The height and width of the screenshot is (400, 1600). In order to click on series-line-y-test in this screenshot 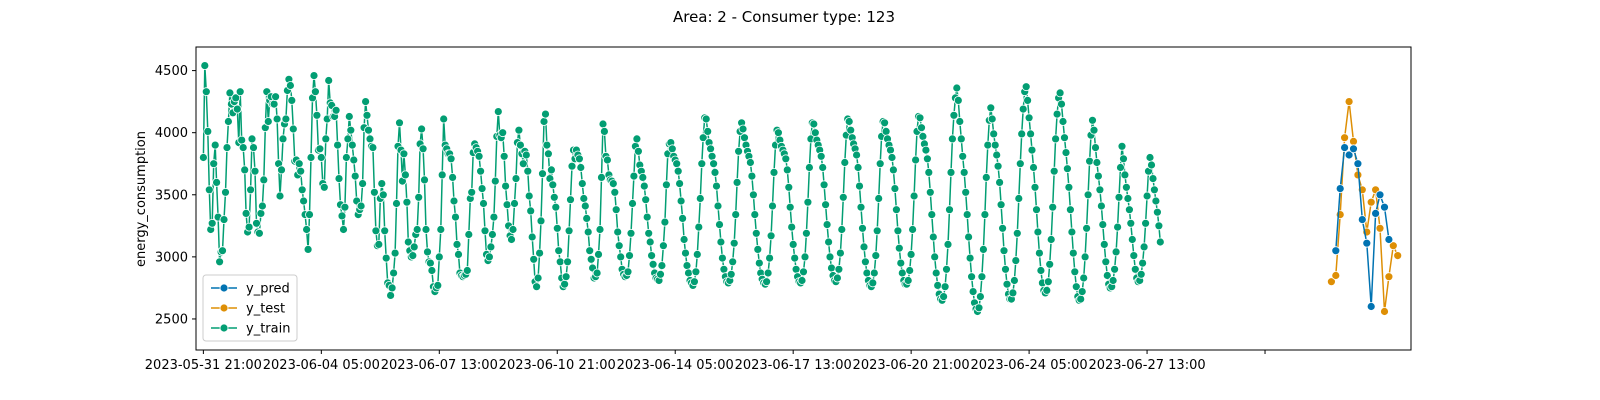, I will do `click(1364, 206)`.